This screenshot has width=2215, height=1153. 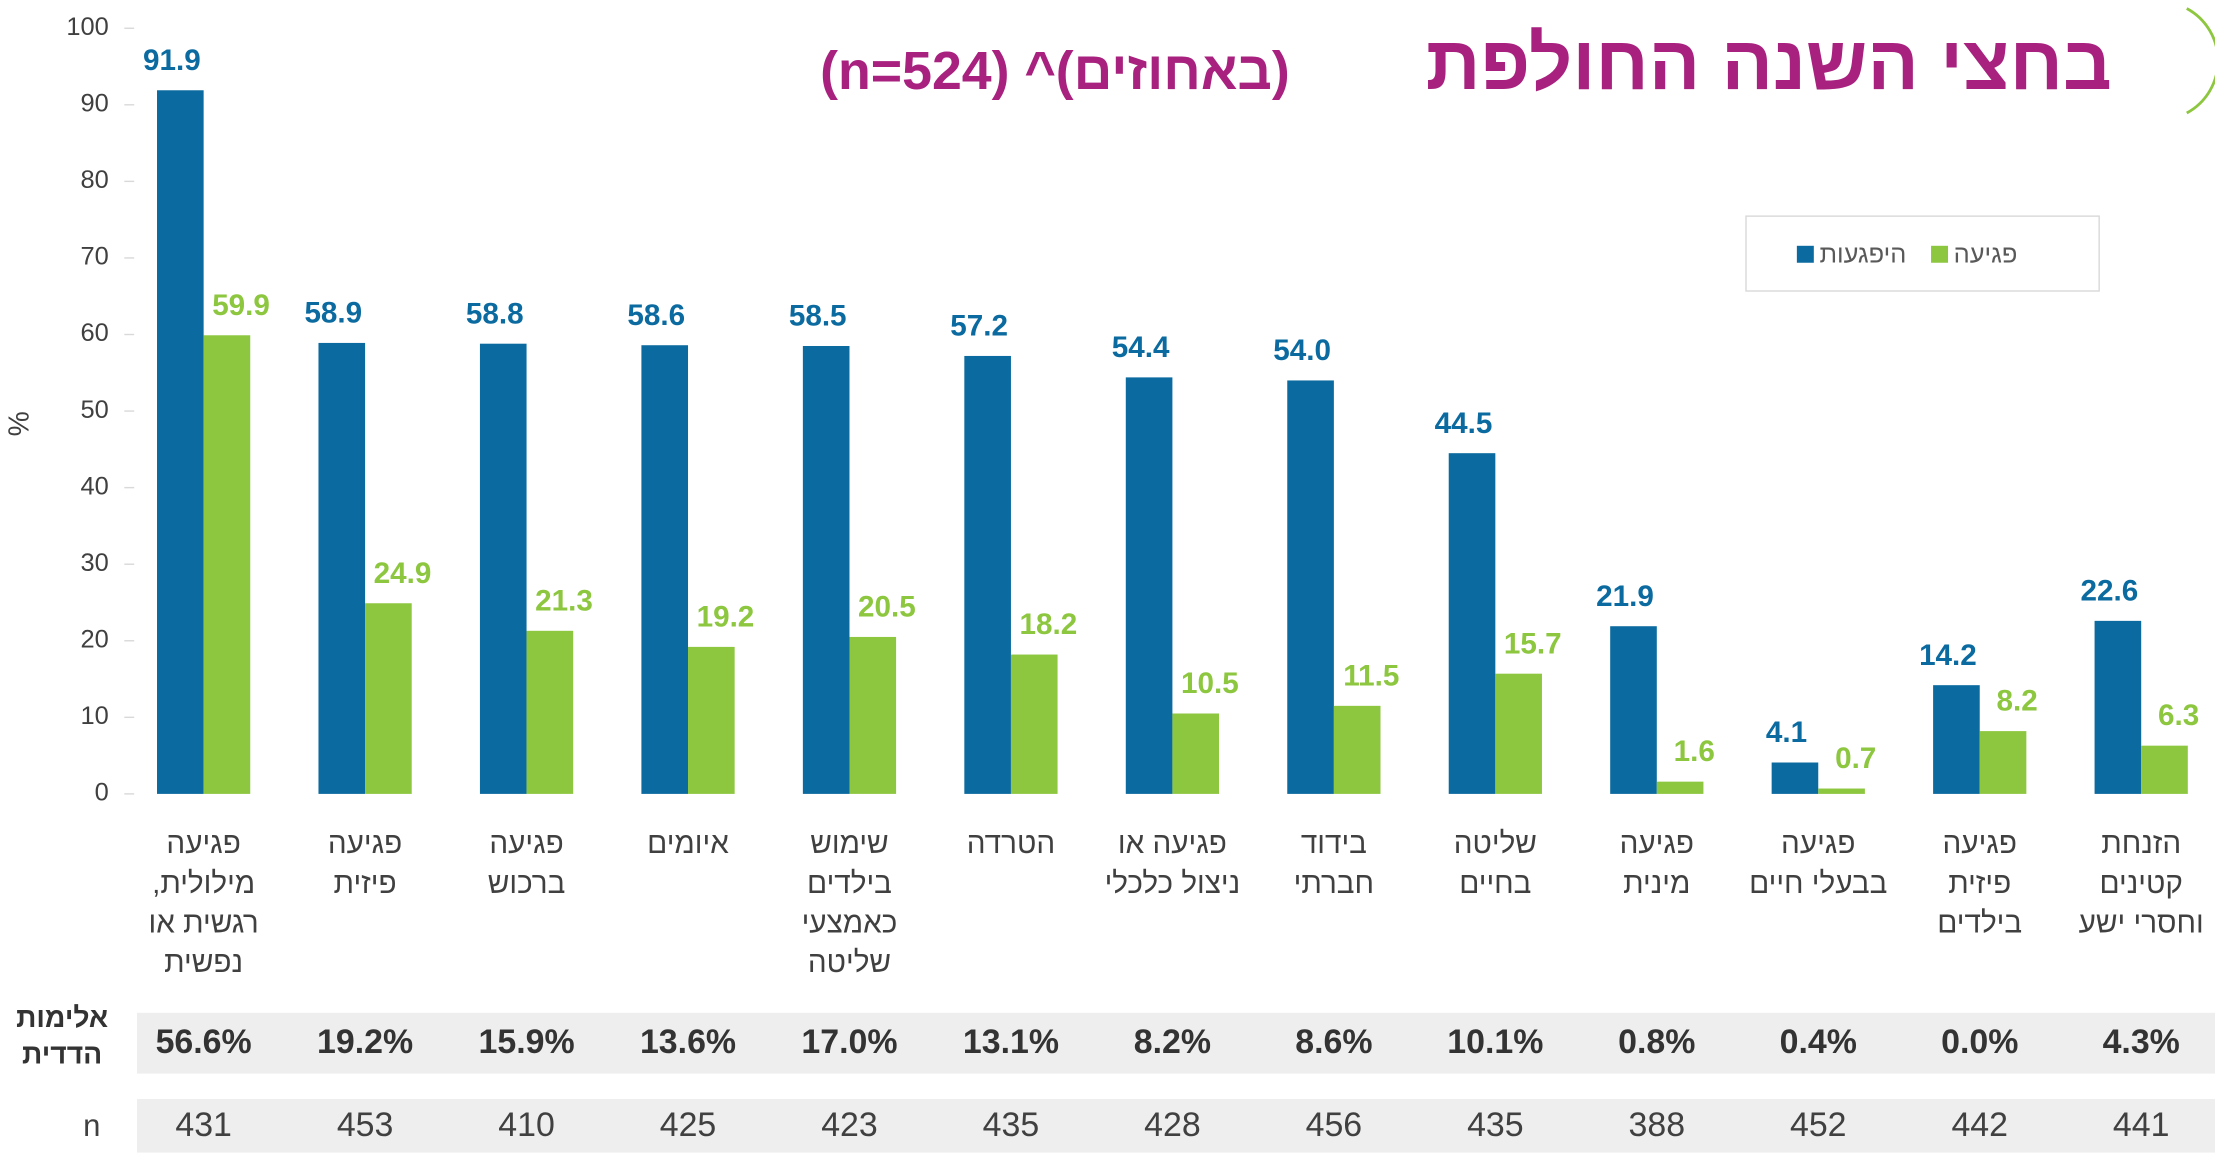 What do you see at coordinates (526, 1125) in the screenshot?
I see `table-cell: 410` at bounding box center [526, 1125].